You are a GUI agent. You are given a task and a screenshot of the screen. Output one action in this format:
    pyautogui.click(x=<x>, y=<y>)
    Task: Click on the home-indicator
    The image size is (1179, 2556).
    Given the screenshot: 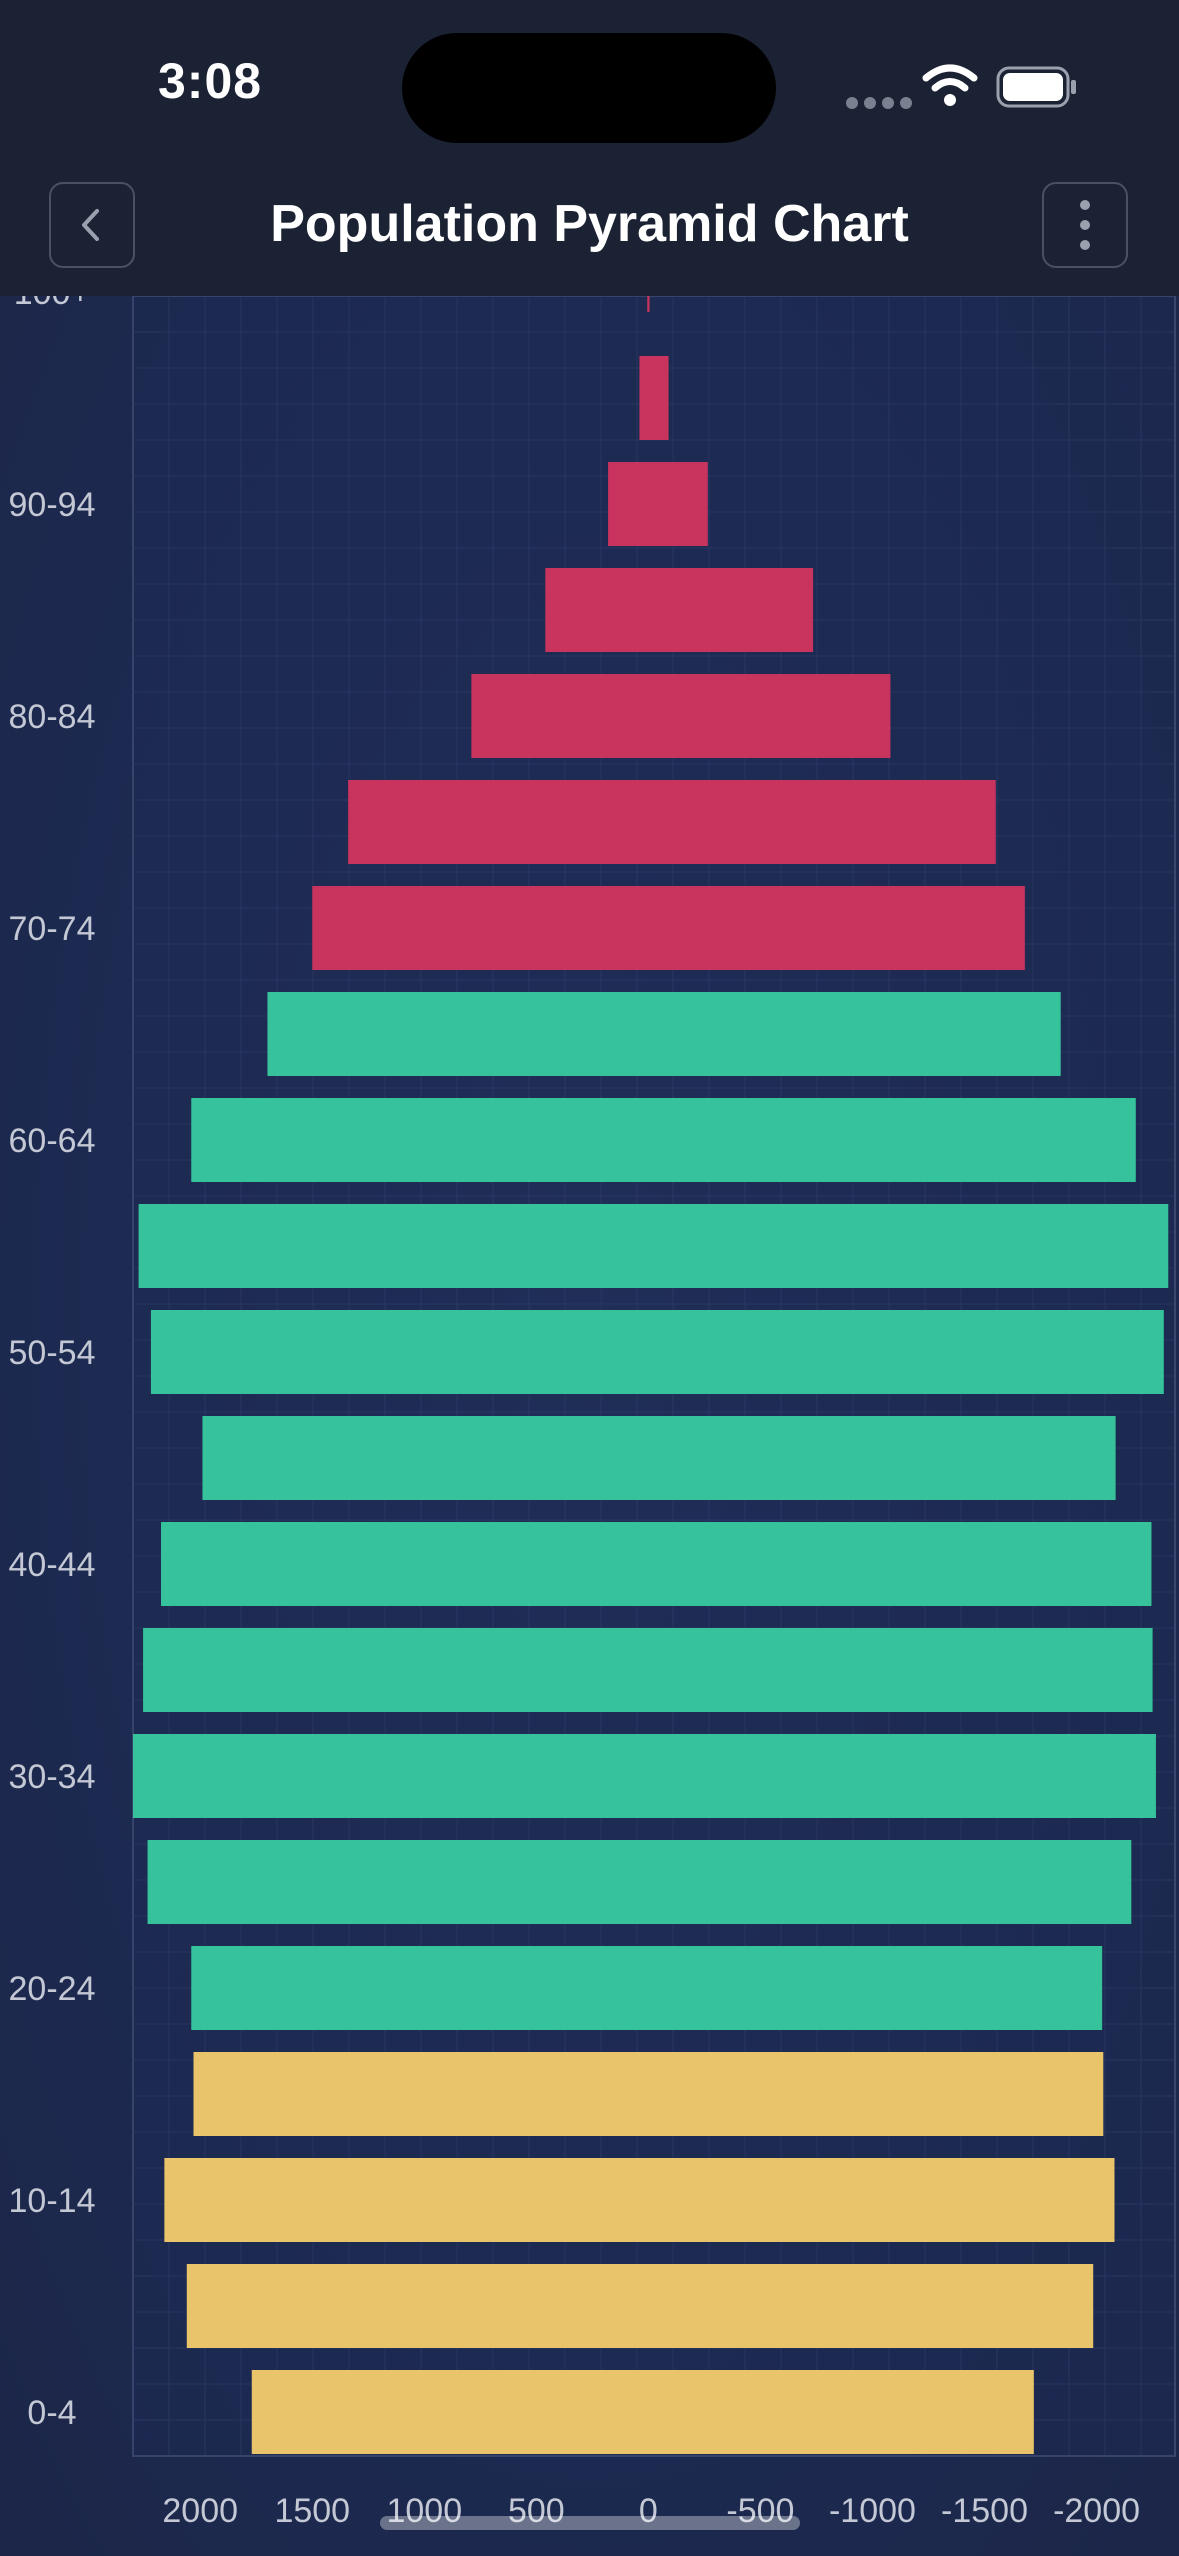 What is the action you would take?
    pyautogui.click(x=590, y=2523)
    